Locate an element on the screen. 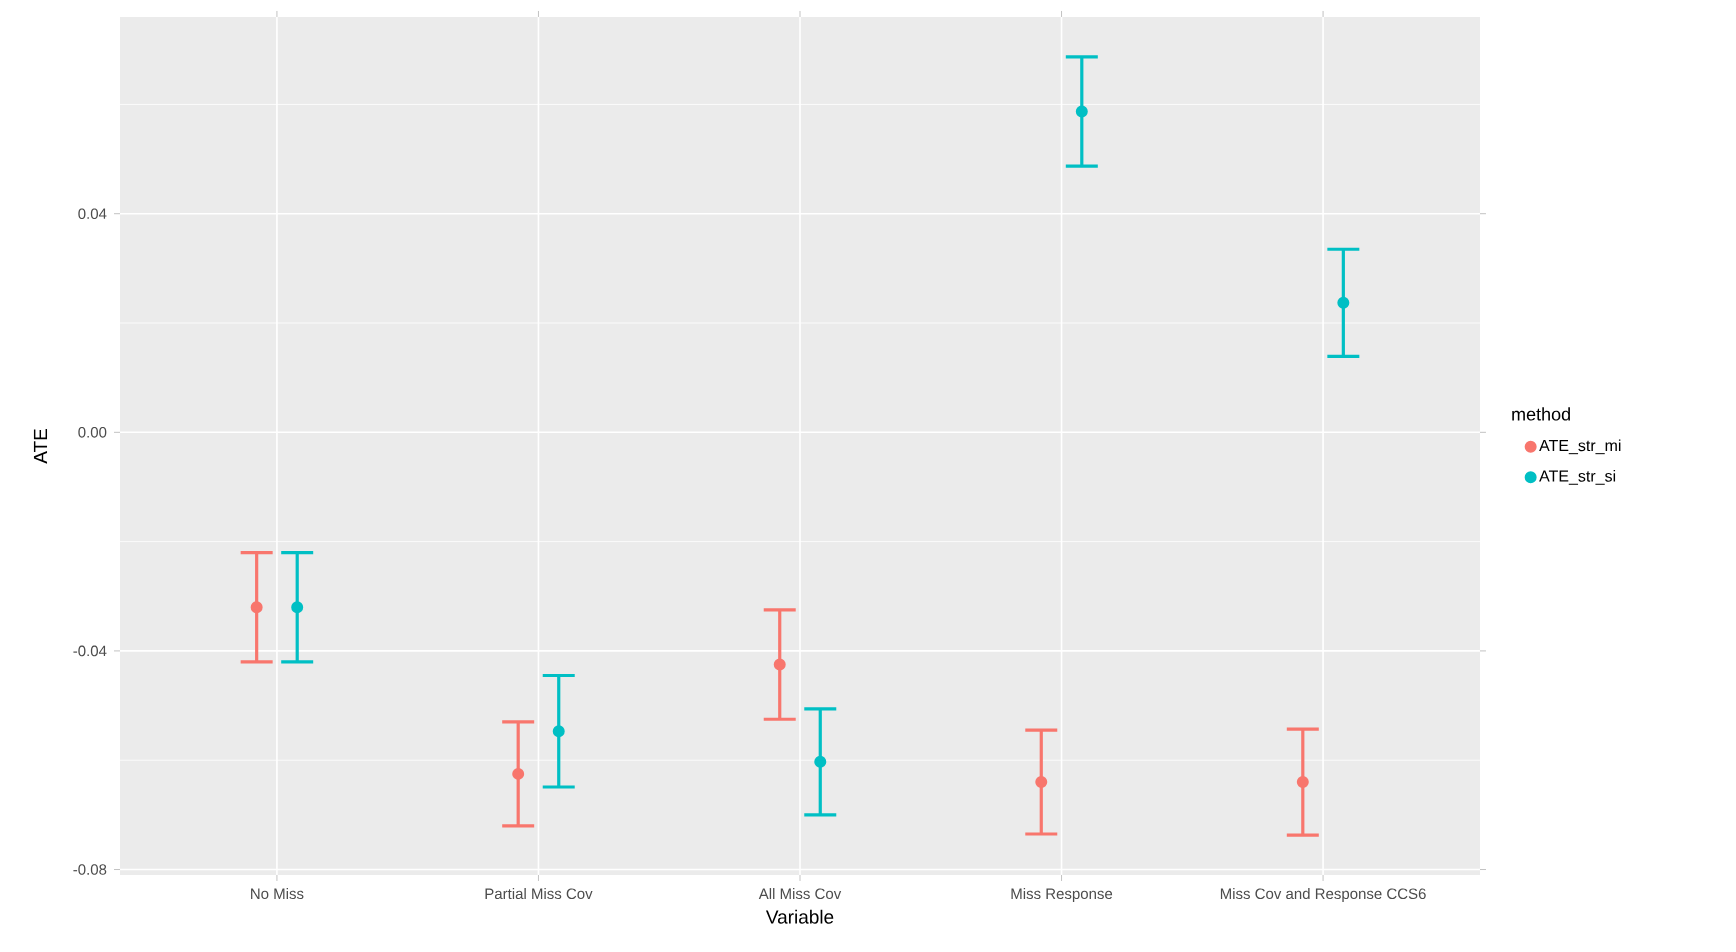  x-tick-label: No Miss is located at coordinates (277, 894).